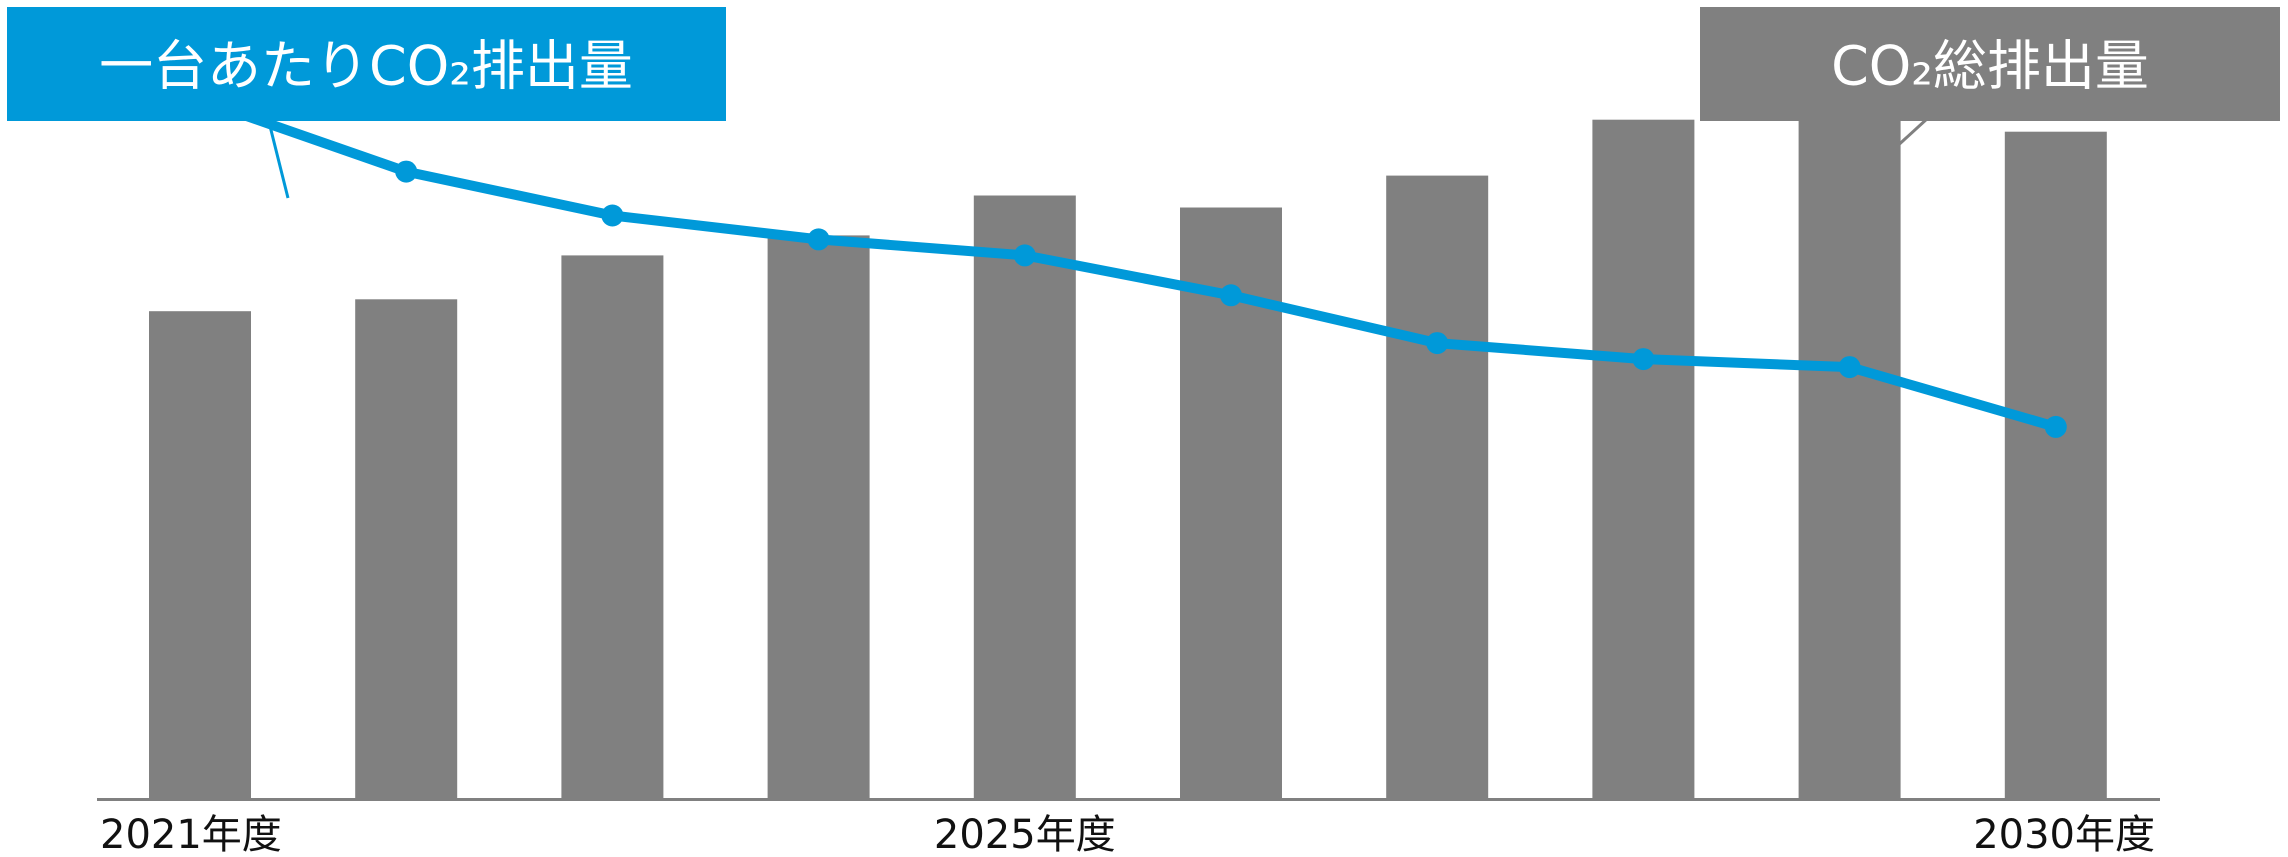 The height and width of the screenshot is (857, 2288). What do you see at coordinates (366, 66) in the screenshot?
I see `line-series-legend-label: 一台あたりCO₂排出量` at bounding box center [366, 66].